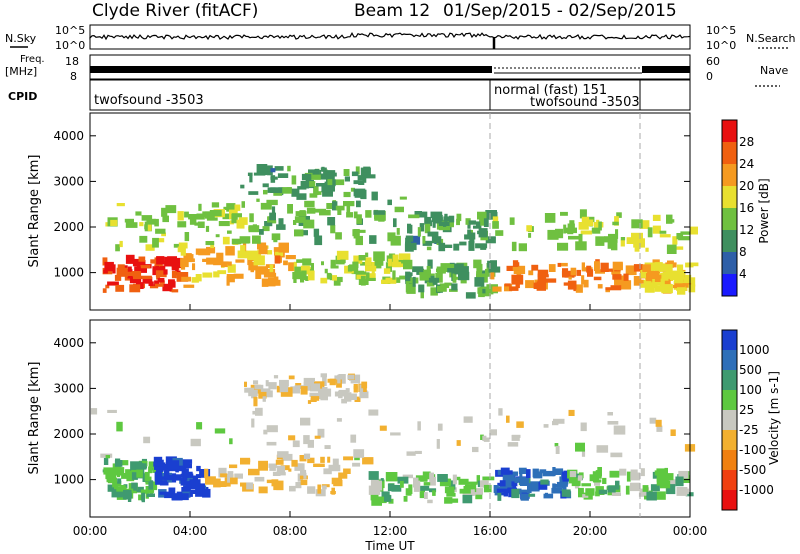 The height and width of the screenshot is (554, 800). Describe the element at coordinates (392, 11) in the screenshot. I see `beam-label: Beam 12` at that location.